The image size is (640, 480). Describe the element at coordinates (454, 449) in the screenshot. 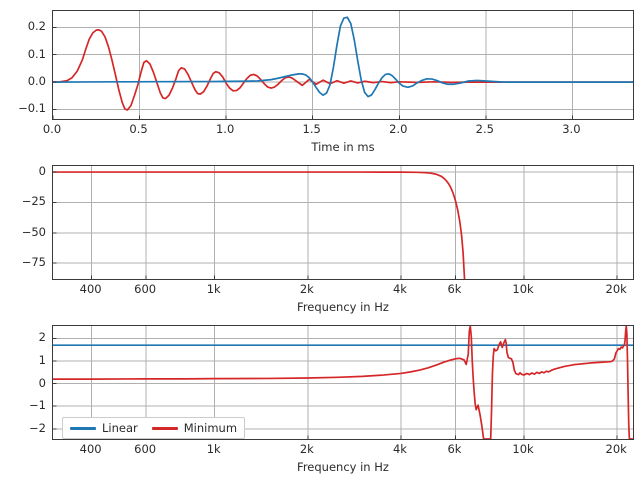

I see `group-delay-xtick-label: 6k` at that location.